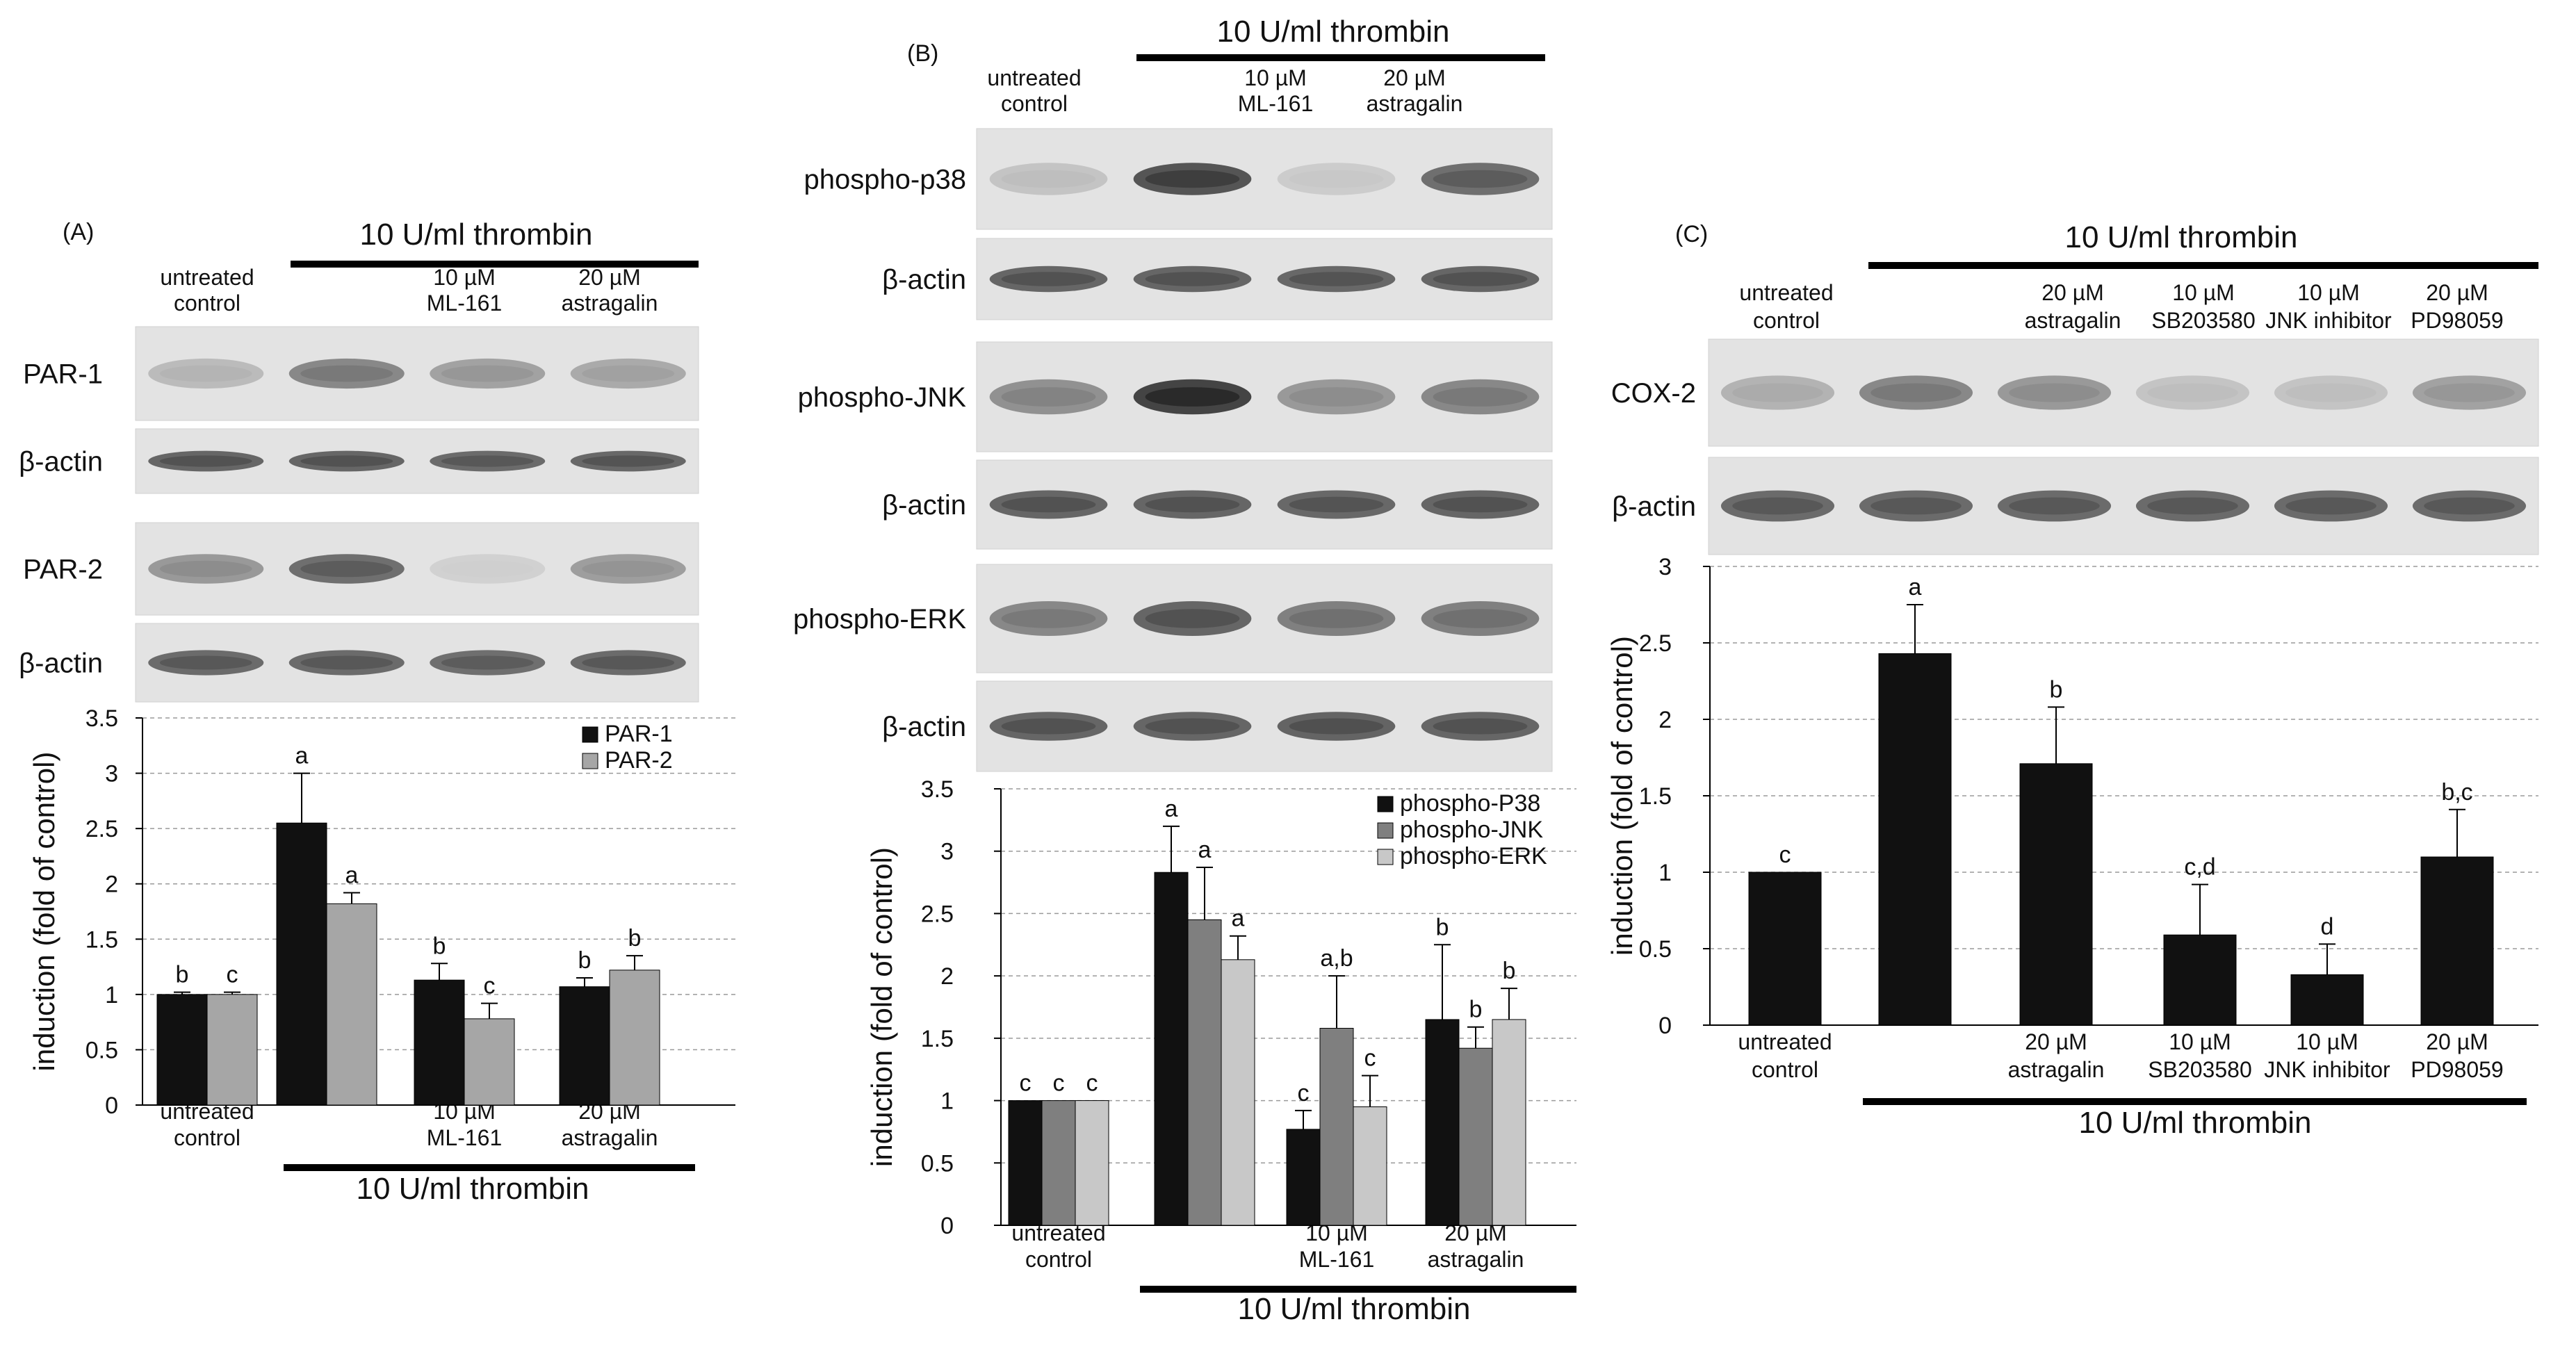 The height and width of the screenshot is (1349, 2576). What do you see at coordinates (885, 180) in the screenshot?
I see `blot-label: phospho-p38` at bounding box center [885, 180].